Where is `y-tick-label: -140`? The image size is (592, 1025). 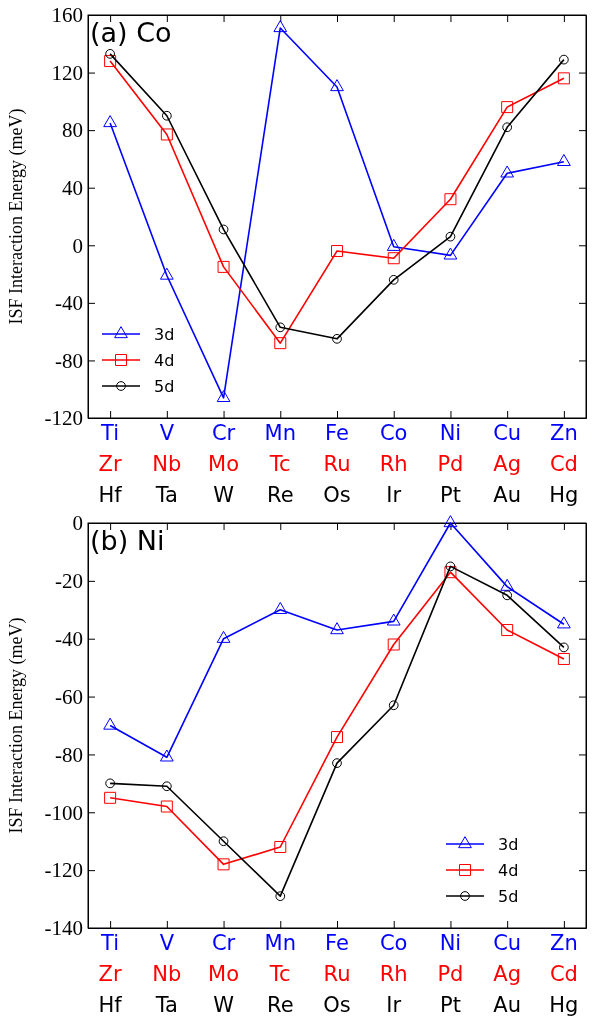
y-tick-label: -140 is located at coordinates (63, 928).